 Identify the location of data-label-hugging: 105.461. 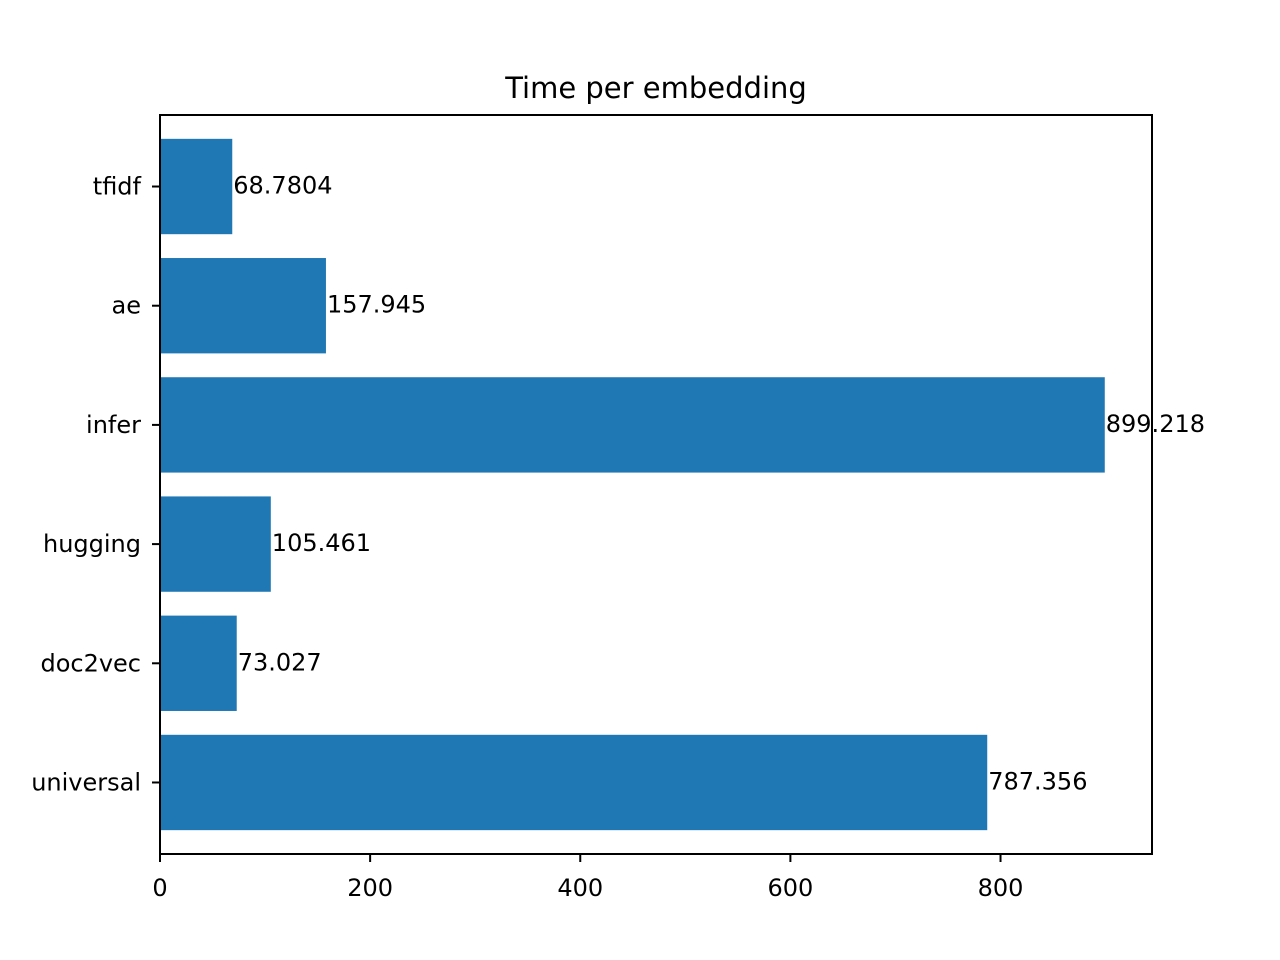
(321, 543).